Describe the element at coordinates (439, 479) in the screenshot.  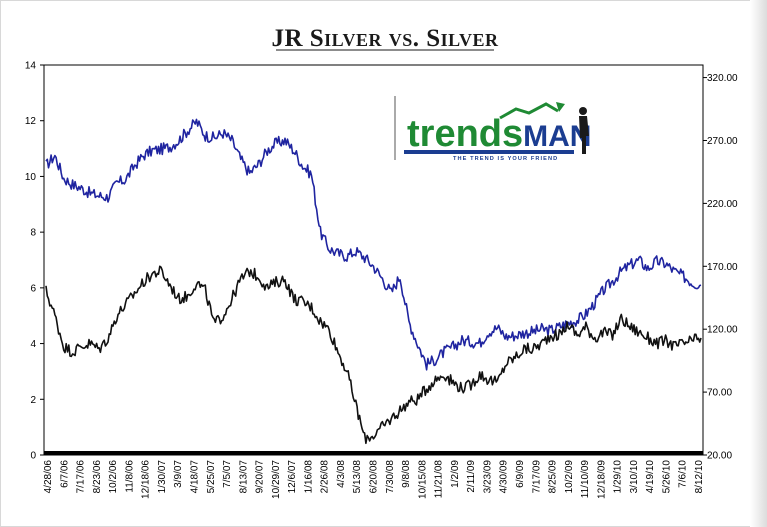
I see `x-tick-label: 11/21/08` at that location.